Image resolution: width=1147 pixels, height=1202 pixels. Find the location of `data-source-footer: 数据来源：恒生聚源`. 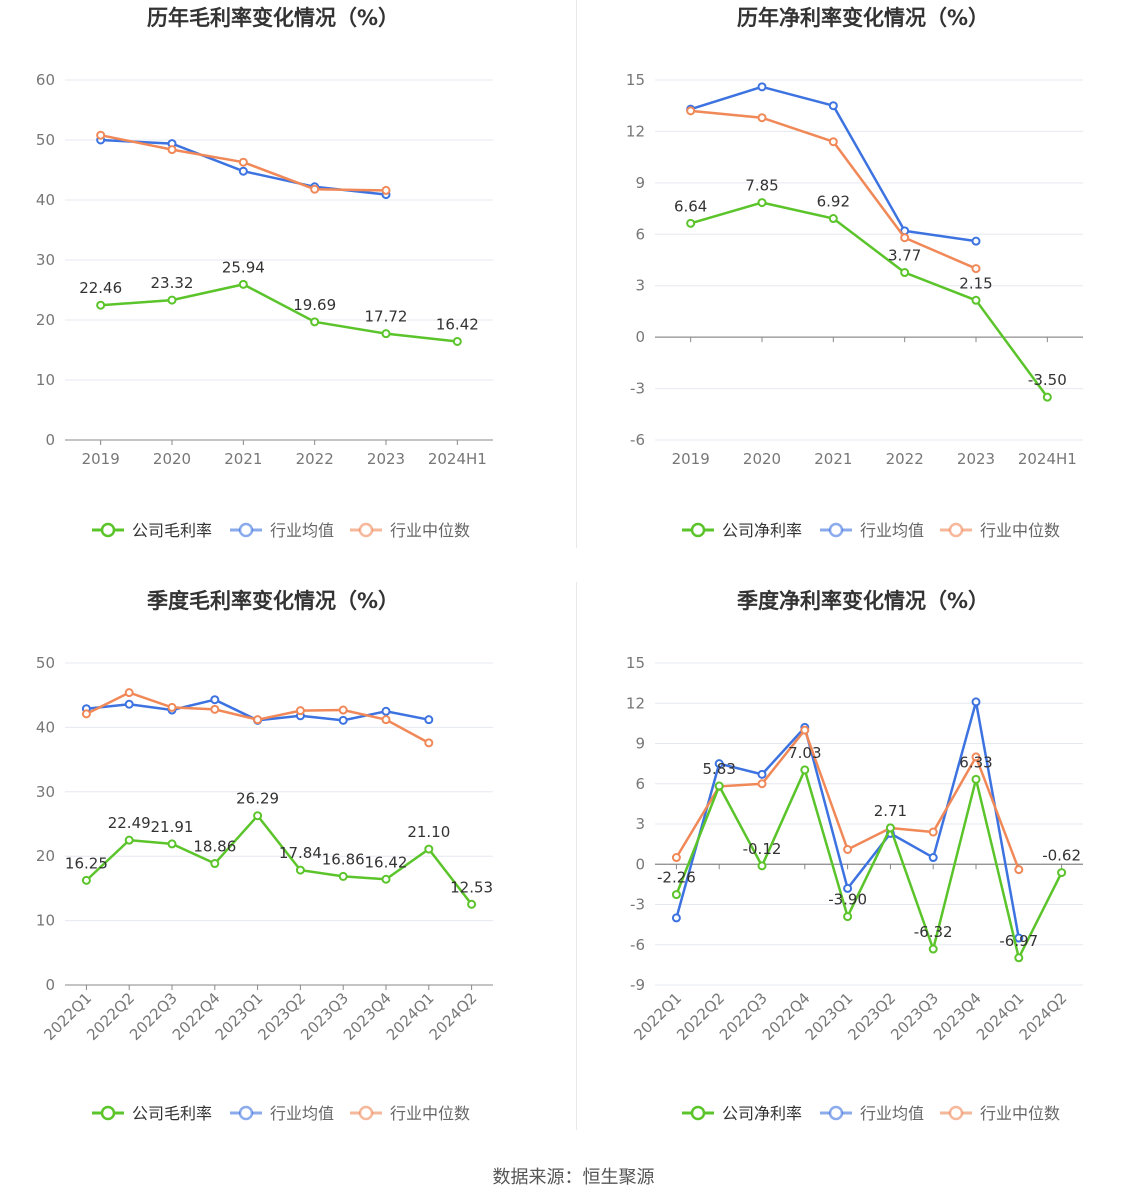

data-source-footer: 数据来源：恒生聚源 is located at coordinates (573, 1177).